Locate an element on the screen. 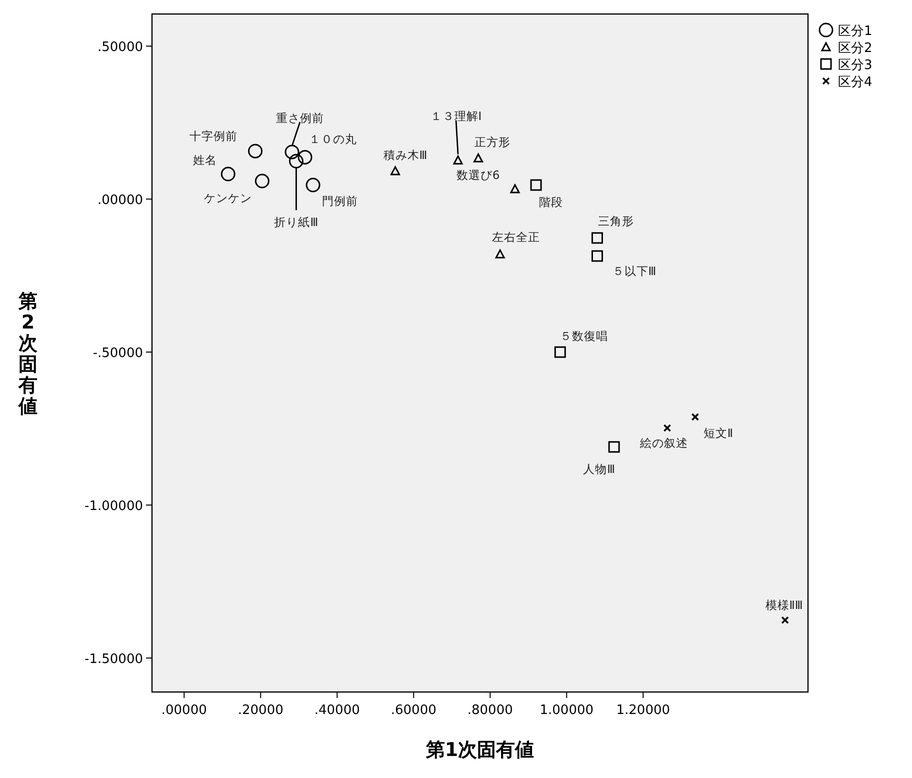 Image resolution: width=912 pixels, height=778 pixels. legend-label: 区分1 is located at coordinates (855, 31).